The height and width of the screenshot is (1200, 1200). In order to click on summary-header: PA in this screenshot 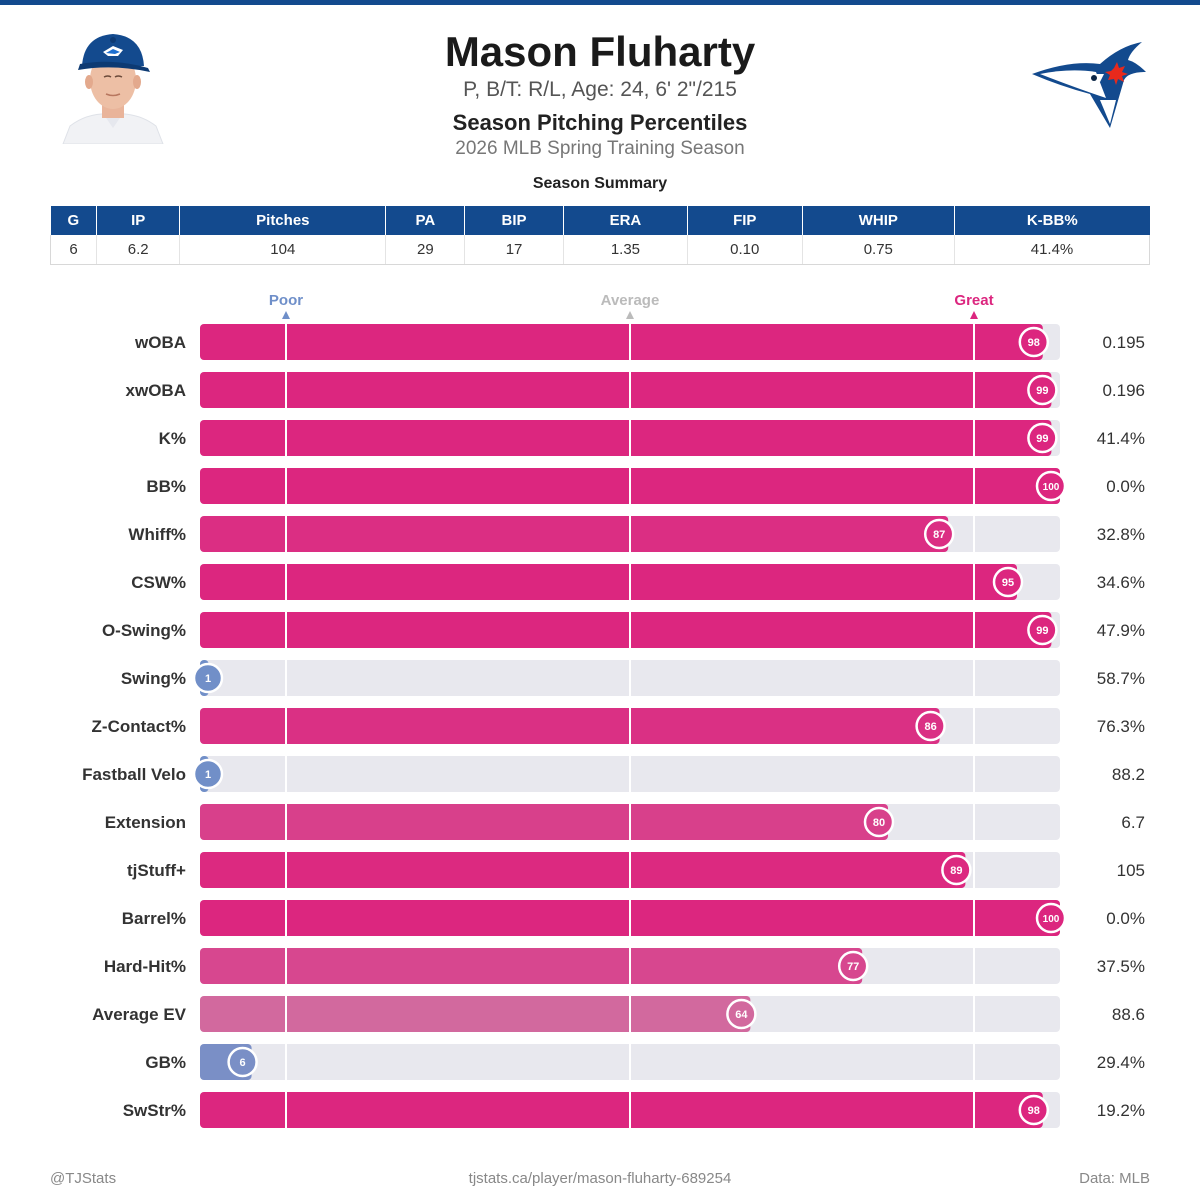, I will do `click(425, 220)`.